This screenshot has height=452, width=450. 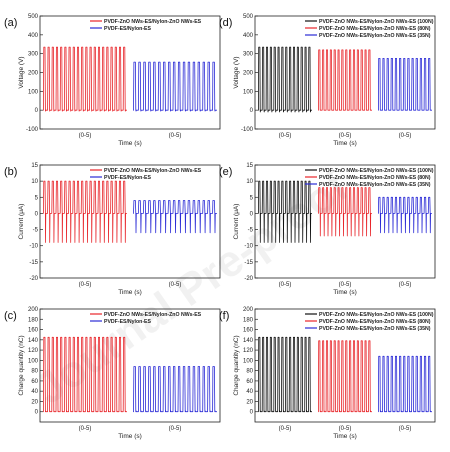 What do you see at coordinates (225, 172) in the screenshot?
I see `panel-label: (e)` at bounding box center [225, 172].